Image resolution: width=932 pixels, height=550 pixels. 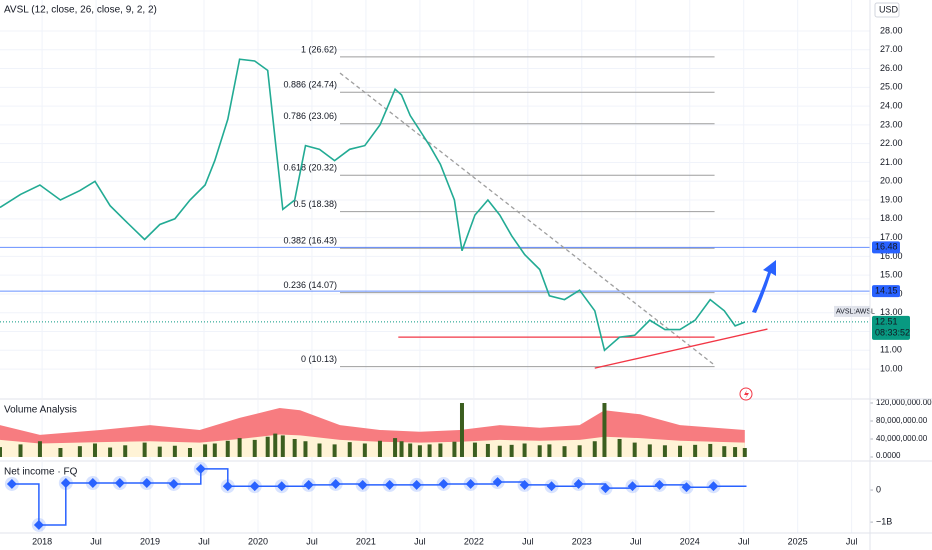 What do you see at coordinates (310, 168) in the screenshot?
I see `fib-label: 0.618 (20.32)` at bounding box center [310, 168].